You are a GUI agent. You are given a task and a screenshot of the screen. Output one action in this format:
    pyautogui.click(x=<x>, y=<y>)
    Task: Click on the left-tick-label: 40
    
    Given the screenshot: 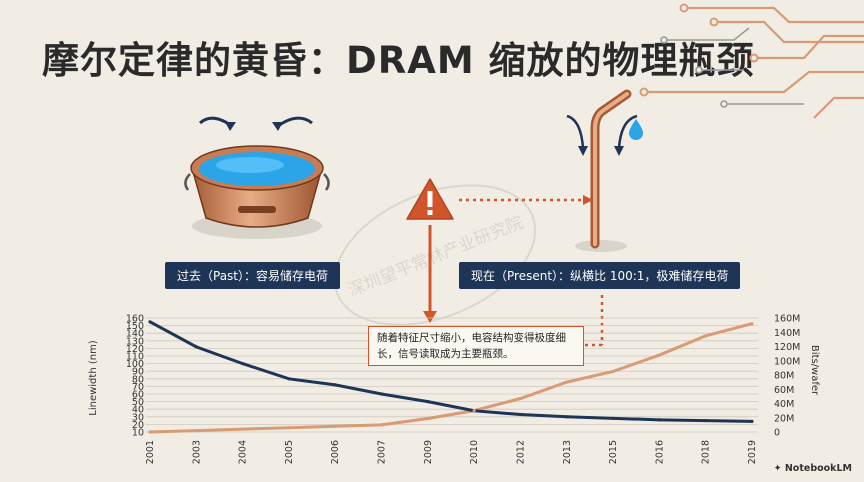 What is the action you would take?
    pyautogui.click(x=138, y=410)
    